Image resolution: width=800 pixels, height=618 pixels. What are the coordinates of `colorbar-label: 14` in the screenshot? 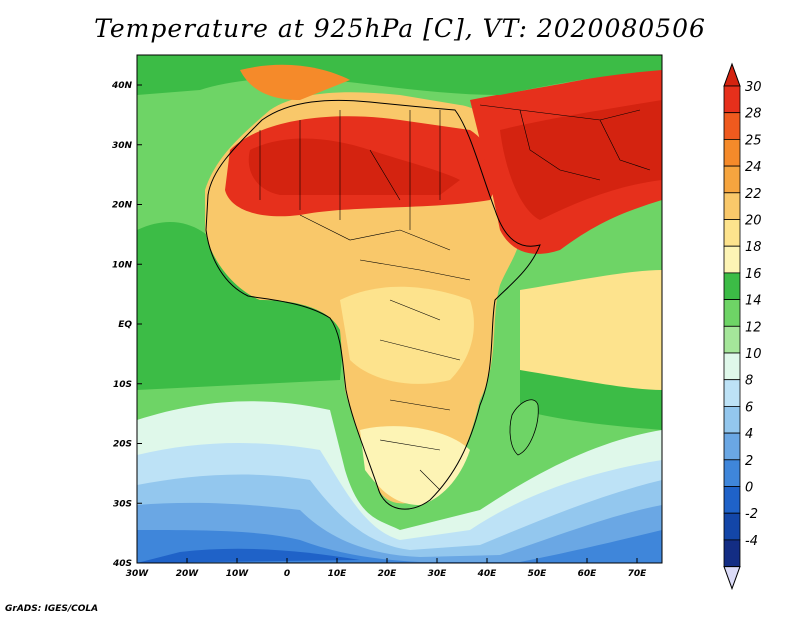 It's located at (753, 301).